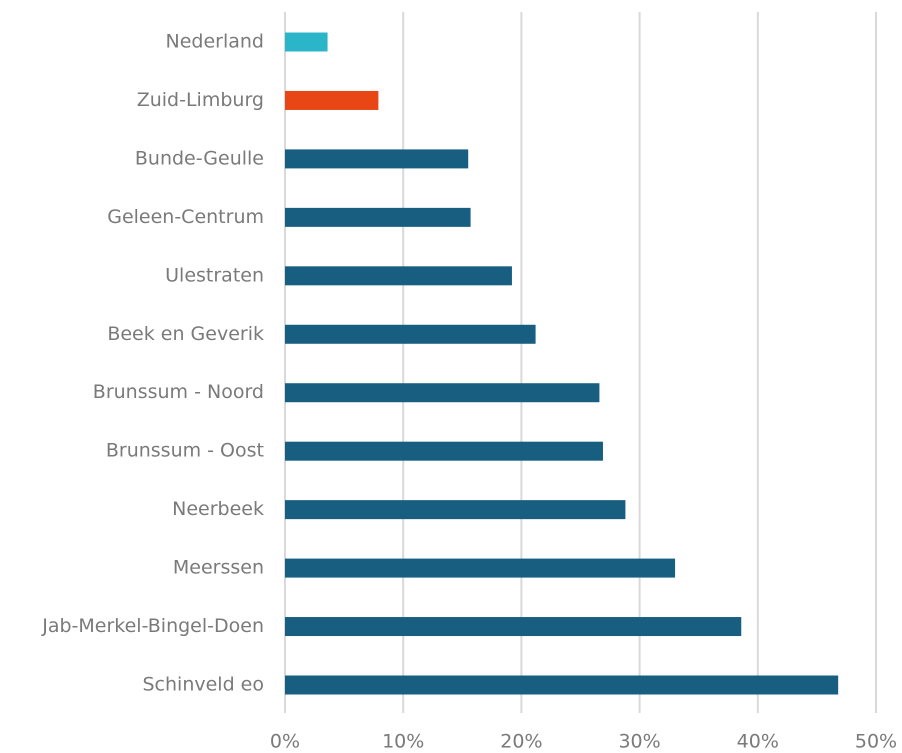 The width and height of the screenshot is (902, 753). What do you see at coordinates (758, 742) in the screenshot?
I see `x-tick-label: 40%` at bounding box center [758, 742].